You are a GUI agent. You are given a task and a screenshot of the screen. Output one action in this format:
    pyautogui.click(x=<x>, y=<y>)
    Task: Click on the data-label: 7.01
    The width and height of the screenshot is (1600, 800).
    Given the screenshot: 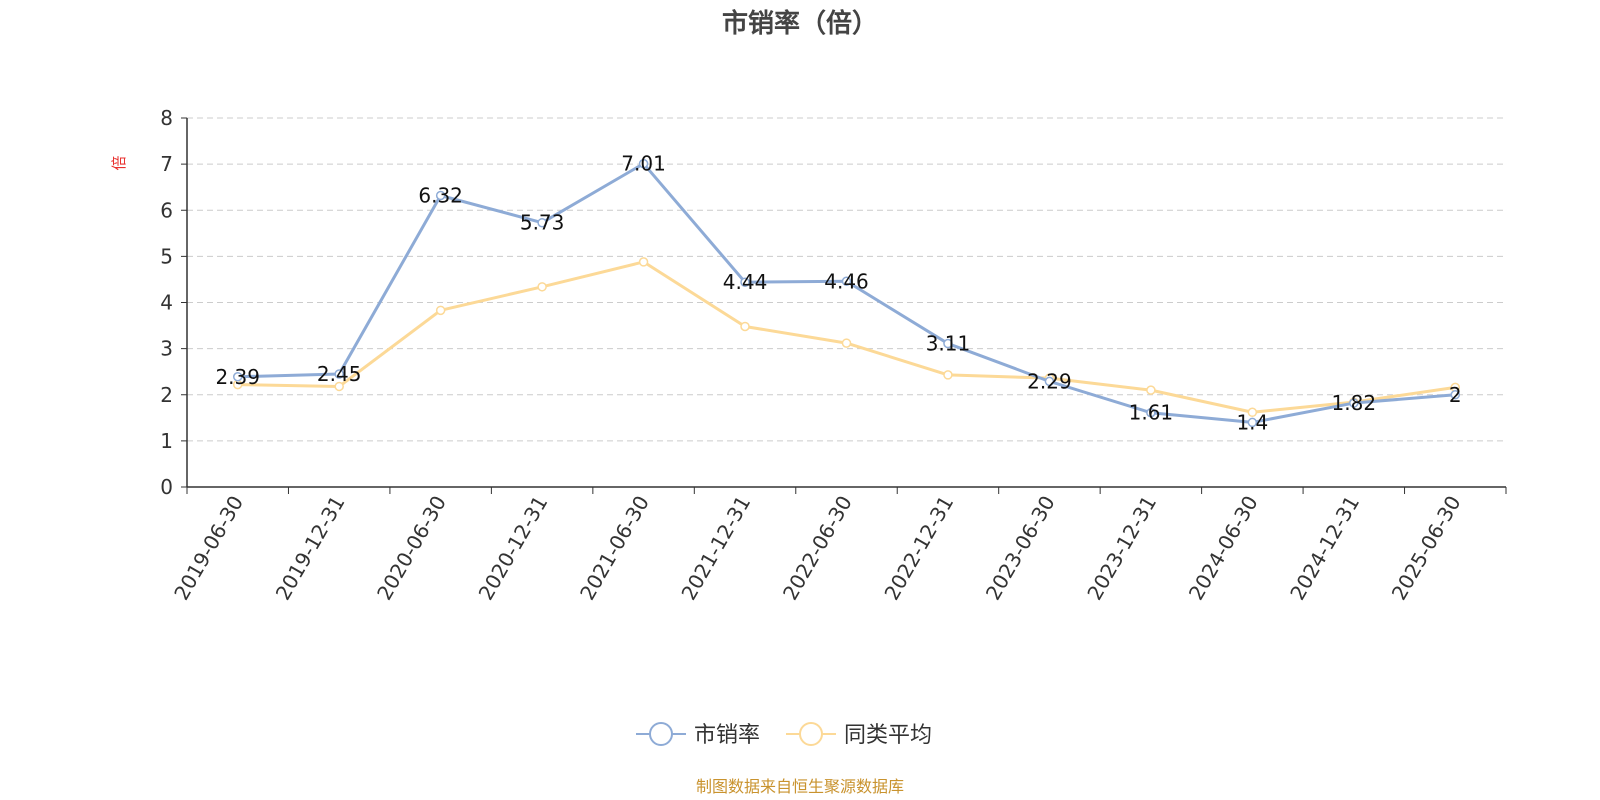 What is the action you would take?
    pyautogui.click(x=643, y=164)
    